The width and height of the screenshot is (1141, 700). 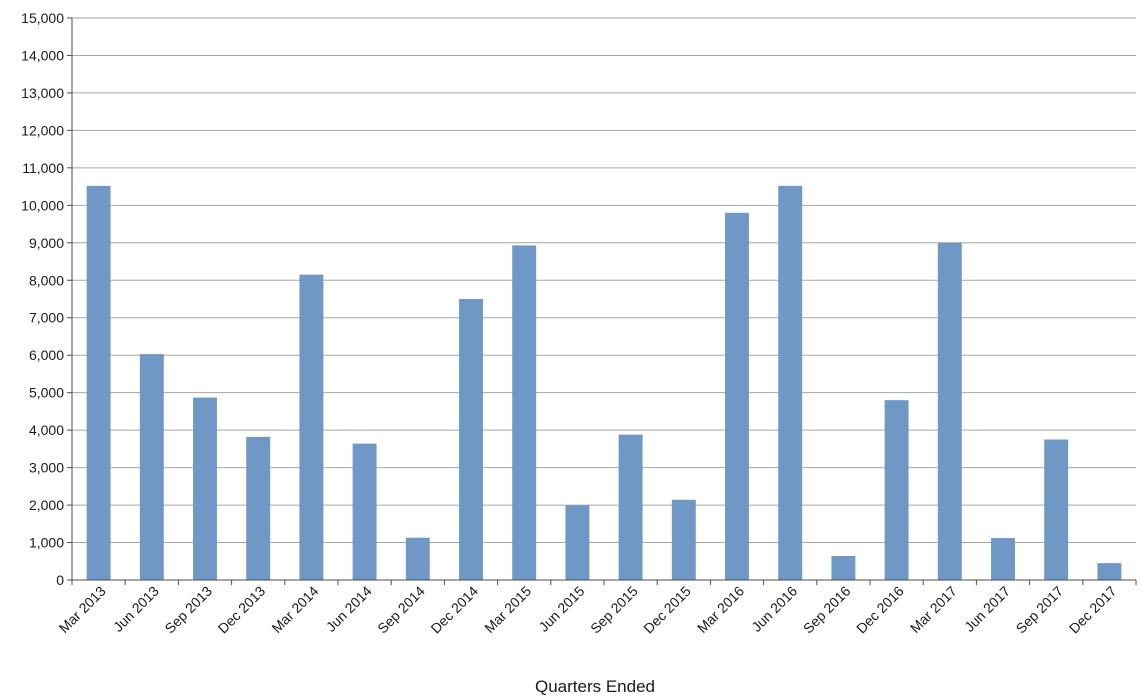 I want to click on y-tick-label: 13,000, so click(x=42, y=93).